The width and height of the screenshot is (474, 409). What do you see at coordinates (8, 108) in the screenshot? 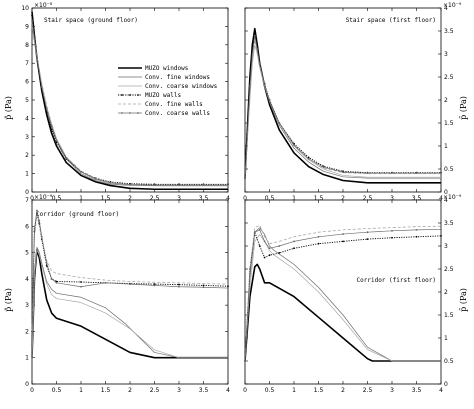
I see `left-y-axis-label-top: p̂ (Pa)` at bounding box center [8, 108].